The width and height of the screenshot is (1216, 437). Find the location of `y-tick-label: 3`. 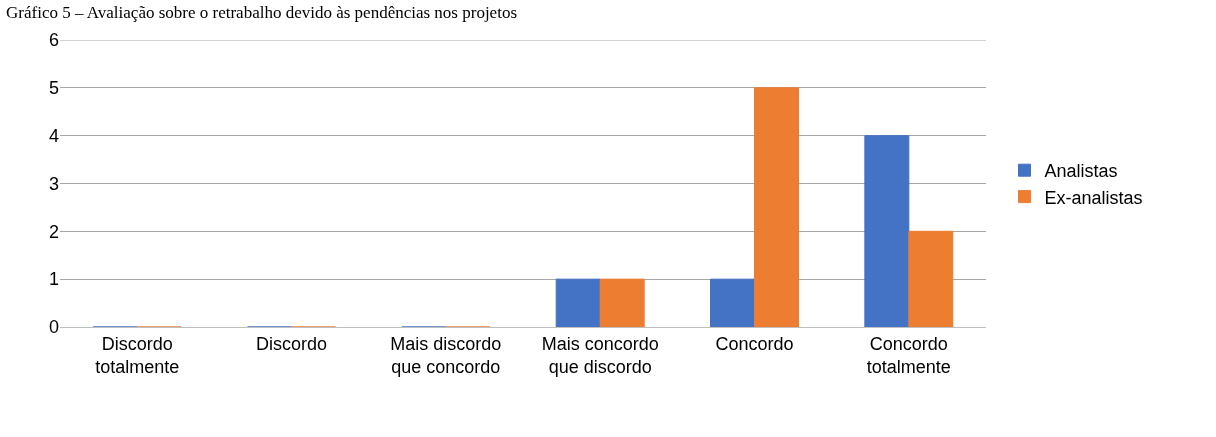

y-tick-label: 3 is located at coordinates (53, 183).